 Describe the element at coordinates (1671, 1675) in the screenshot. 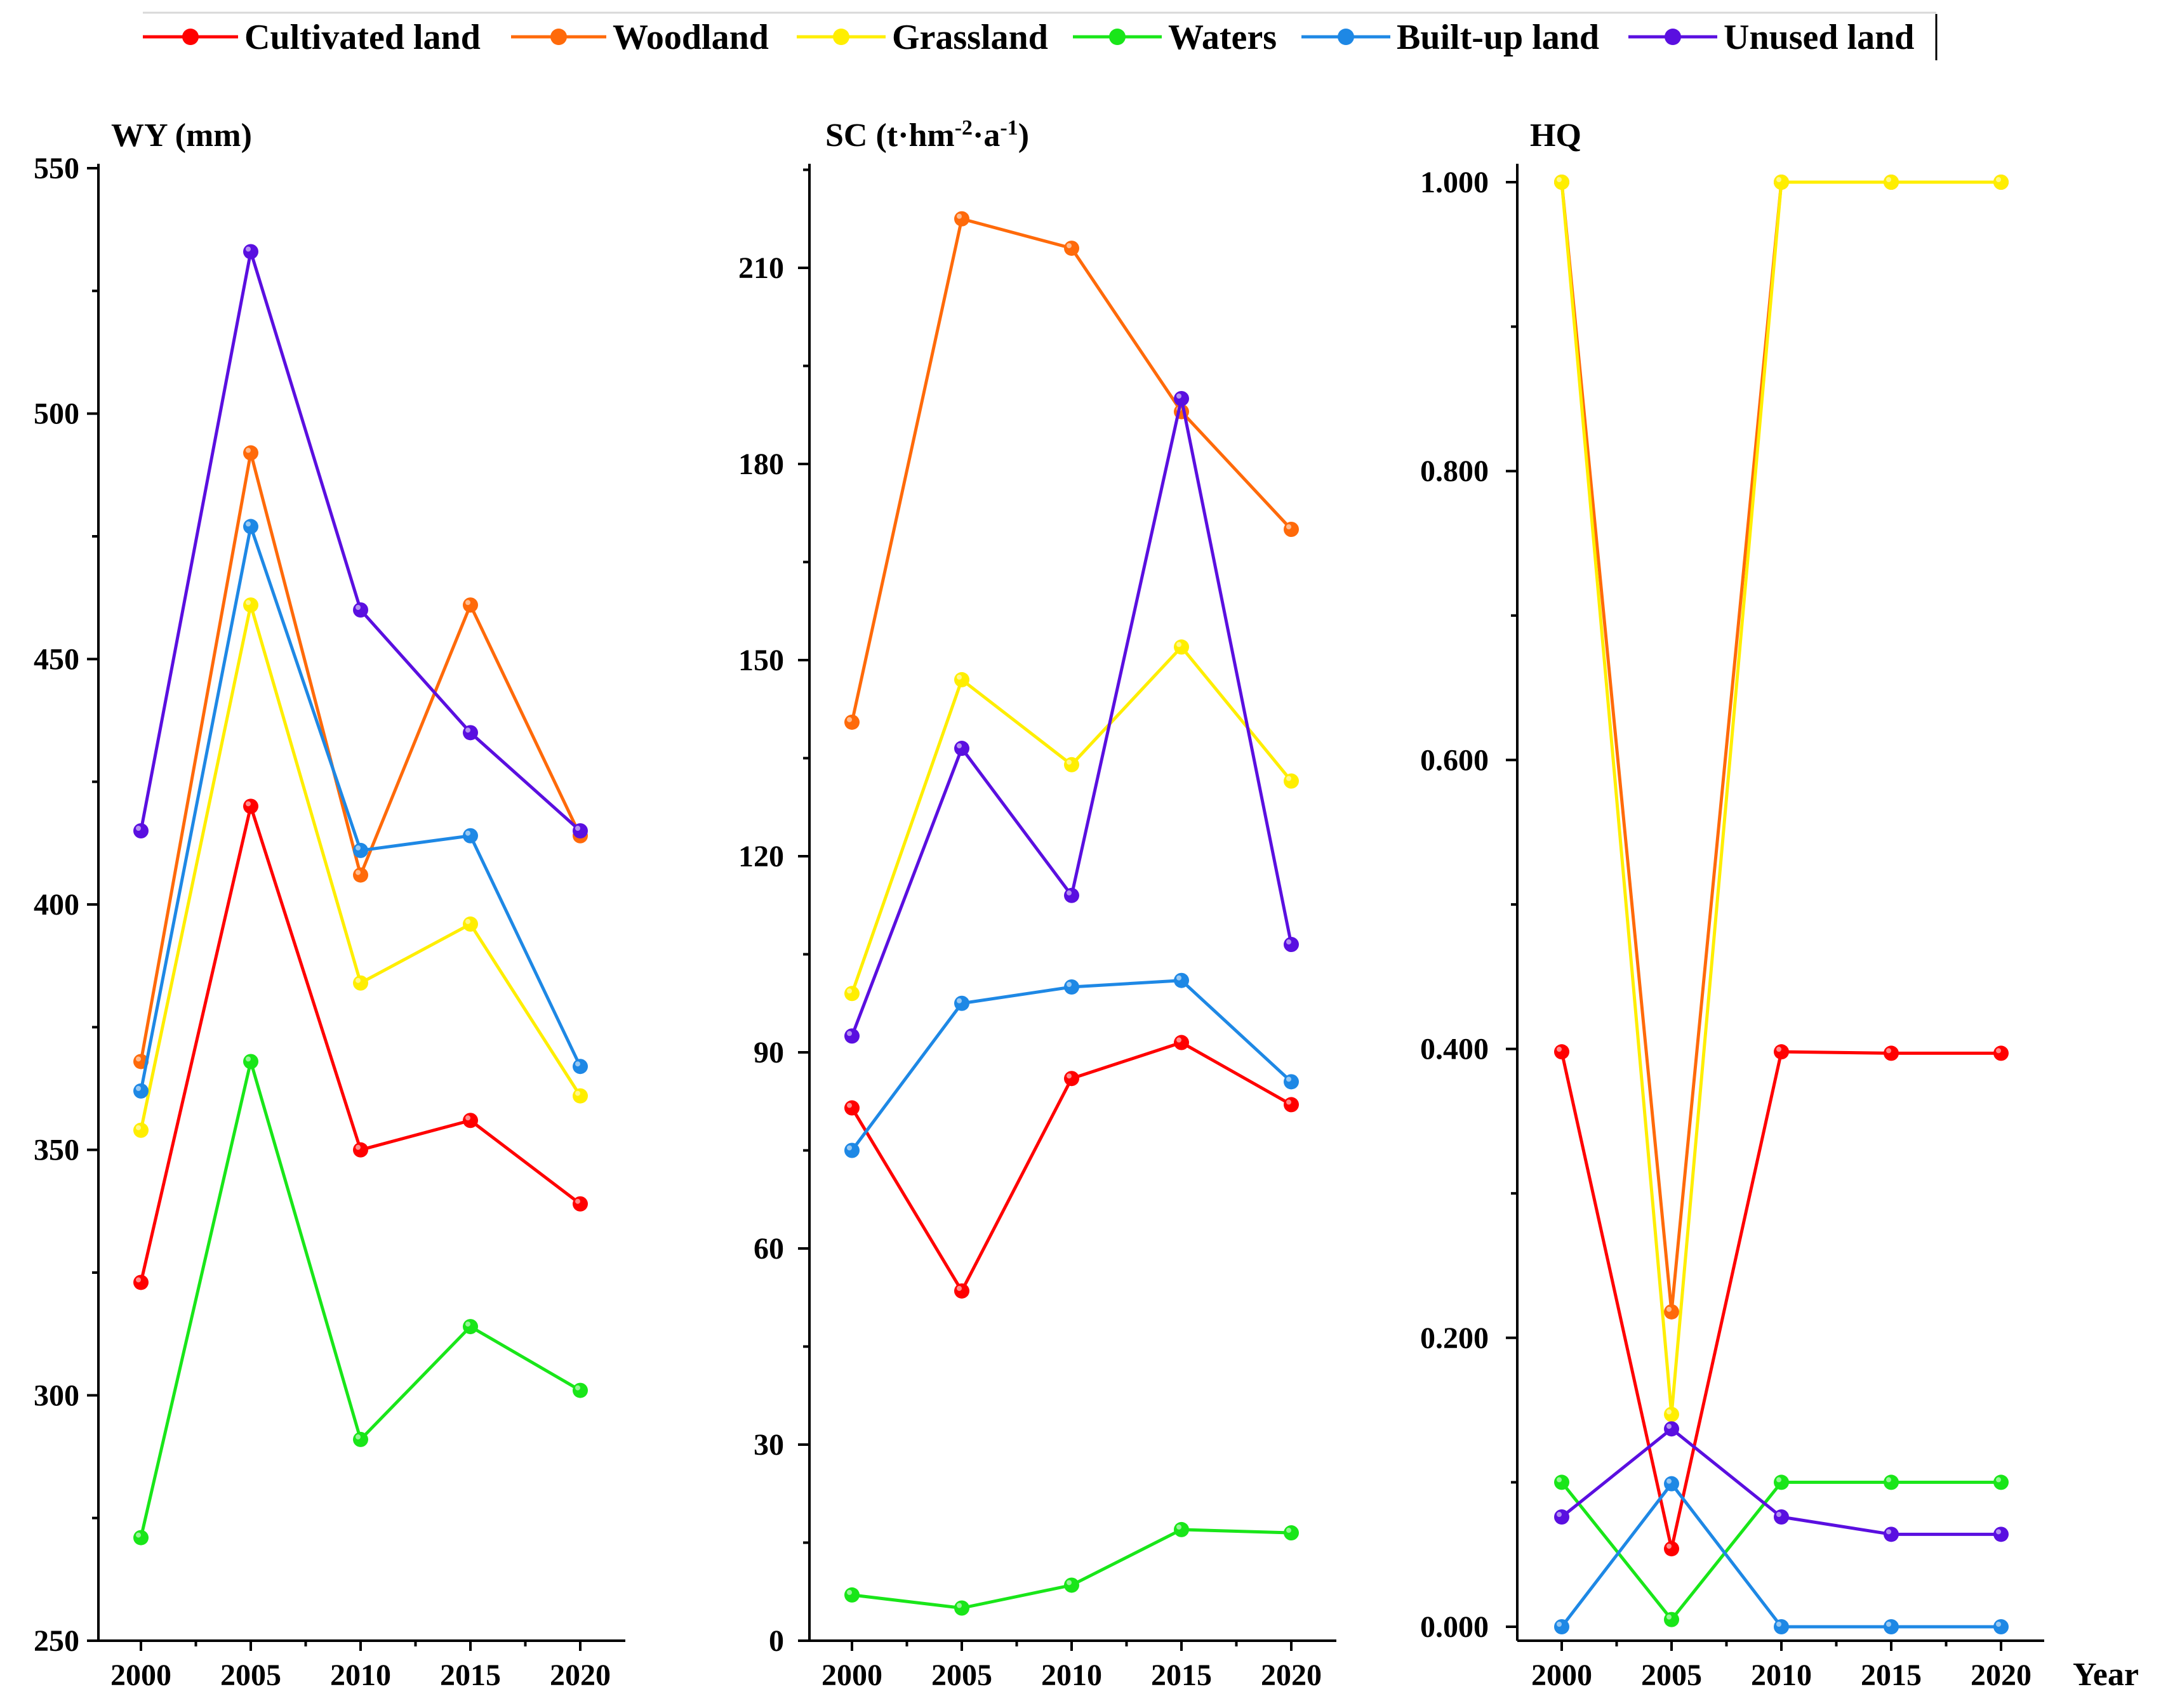

I see `x-tick-label: 2005` at that location.